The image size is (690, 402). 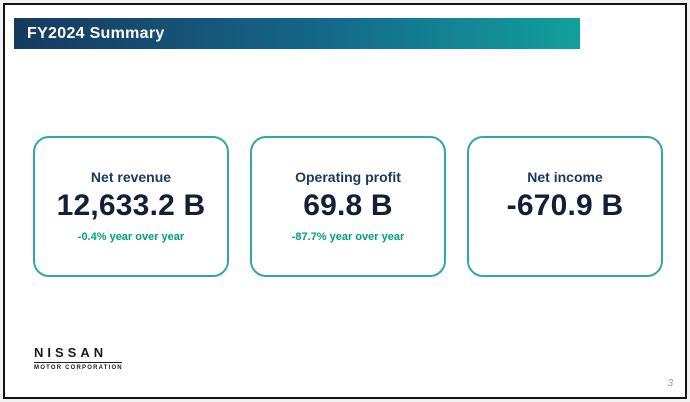 I want to click on slide-title: FY2024 Summary, so click(x=96, y=33).